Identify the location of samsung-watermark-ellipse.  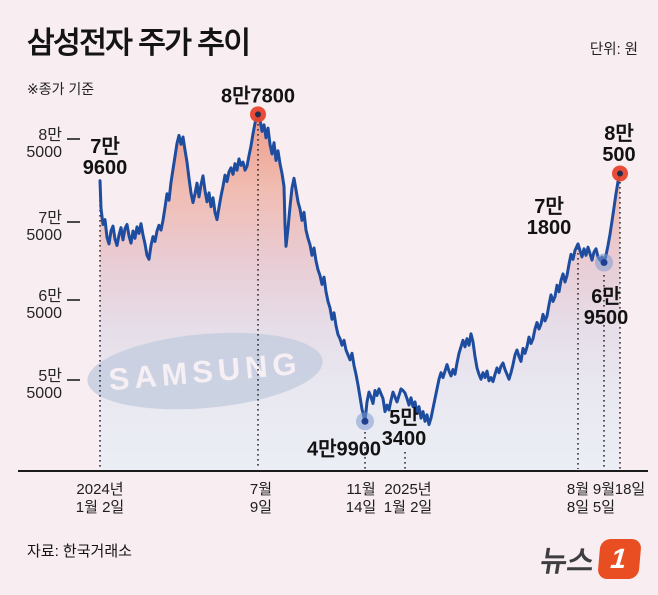
(205, 371).